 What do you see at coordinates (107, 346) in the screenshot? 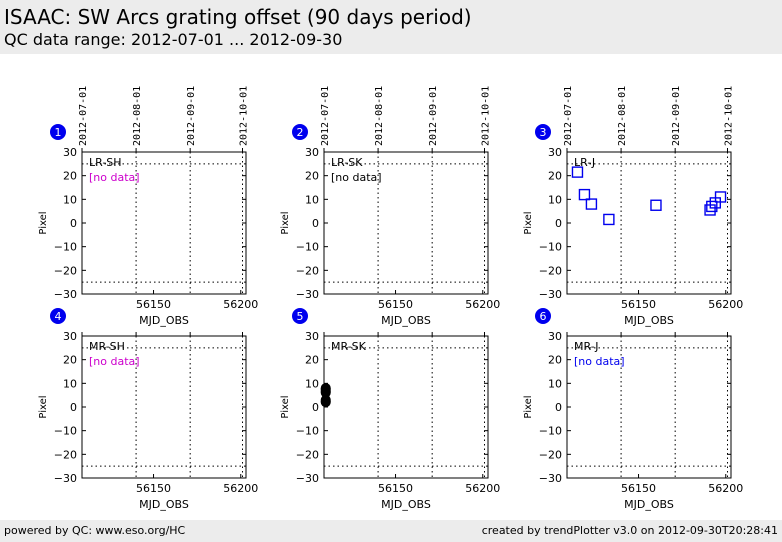
I see `panel-label: MR-SH` at bounding box center [107, 346].